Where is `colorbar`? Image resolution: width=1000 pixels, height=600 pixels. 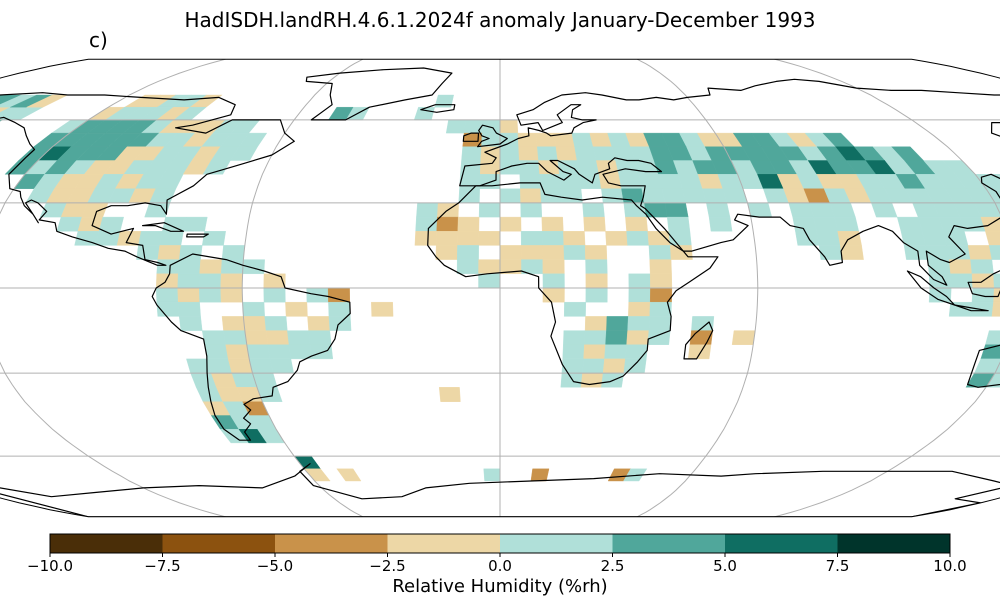 colorbar is located at coordinates (500, 545).